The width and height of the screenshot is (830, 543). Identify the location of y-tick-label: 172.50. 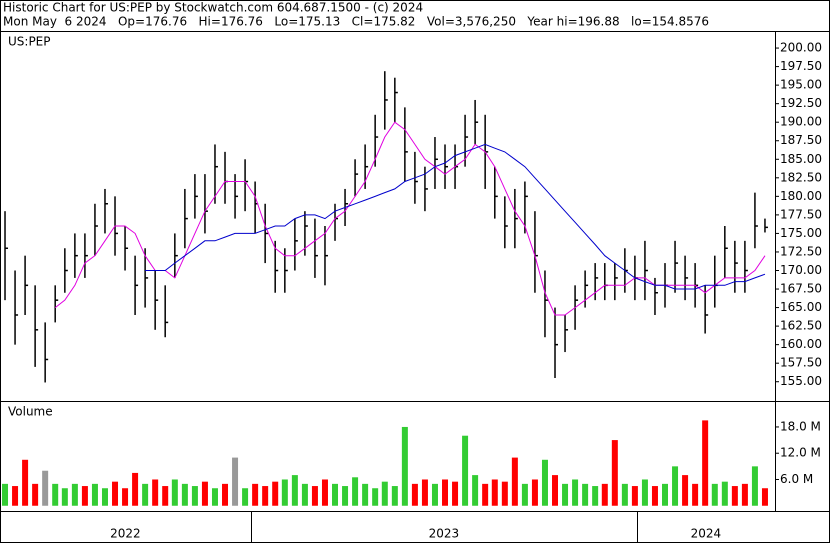
(801, 251).